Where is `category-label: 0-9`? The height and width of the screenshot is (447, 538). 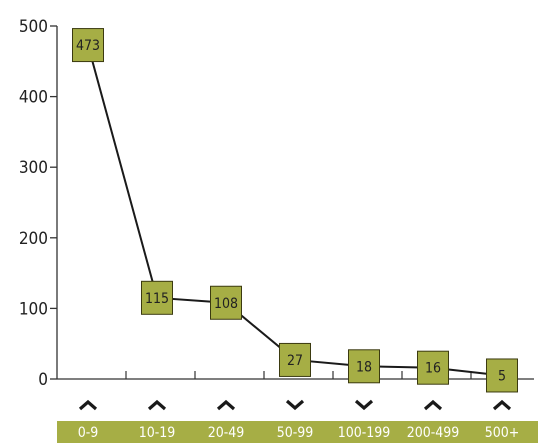 category-label: 0-9 is located at coordinates (88, 433).